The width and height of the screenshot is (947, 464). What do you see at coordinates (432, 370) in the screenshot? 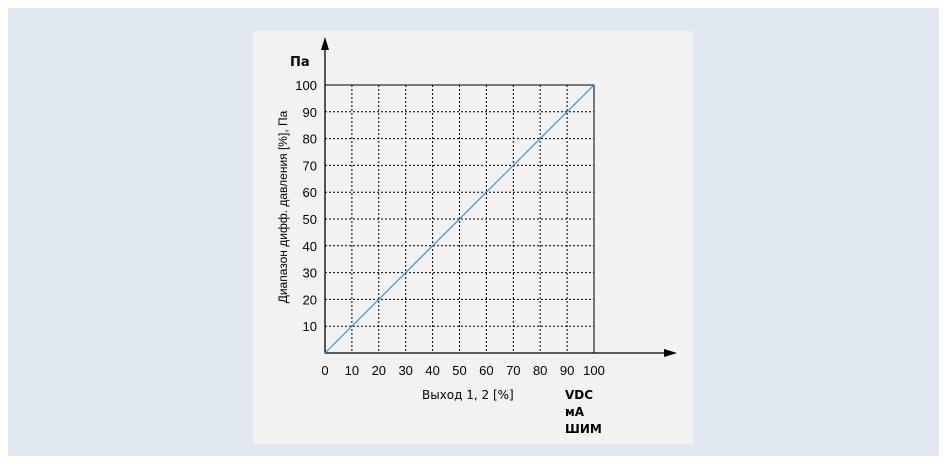
I see `x-tick-label-40: 40` at bounding box center [432, 370].